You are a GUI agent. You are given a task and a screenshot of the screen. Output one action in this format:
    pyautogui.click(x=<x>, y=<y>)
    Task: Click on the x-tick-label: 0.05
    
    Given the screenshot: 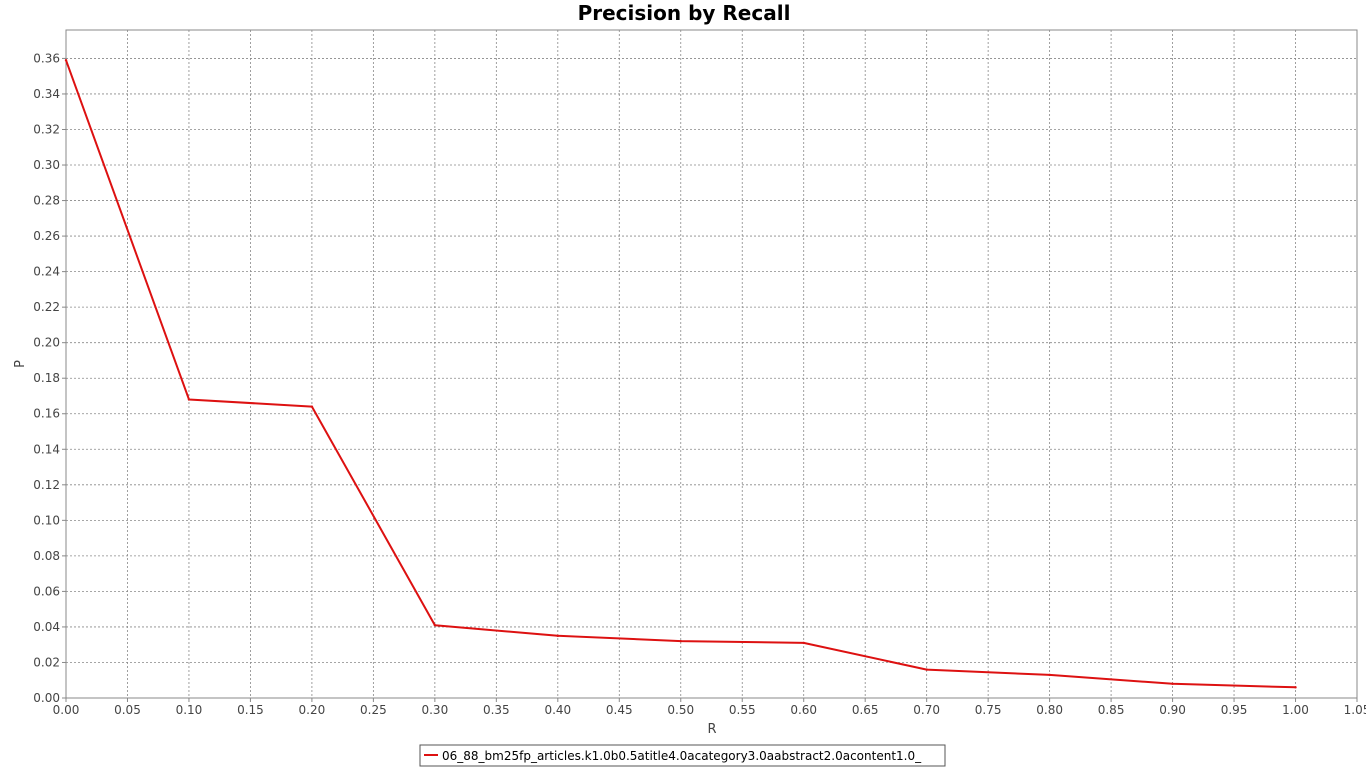 What is the action you would take?
    pyautogui.click(x=127, y=710)
    